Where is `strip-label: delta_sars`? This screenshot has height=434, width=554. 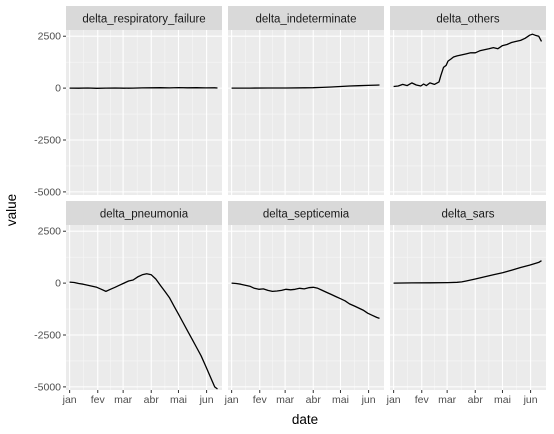 strip-label: delta_sars is located at coordinates (467, 215).